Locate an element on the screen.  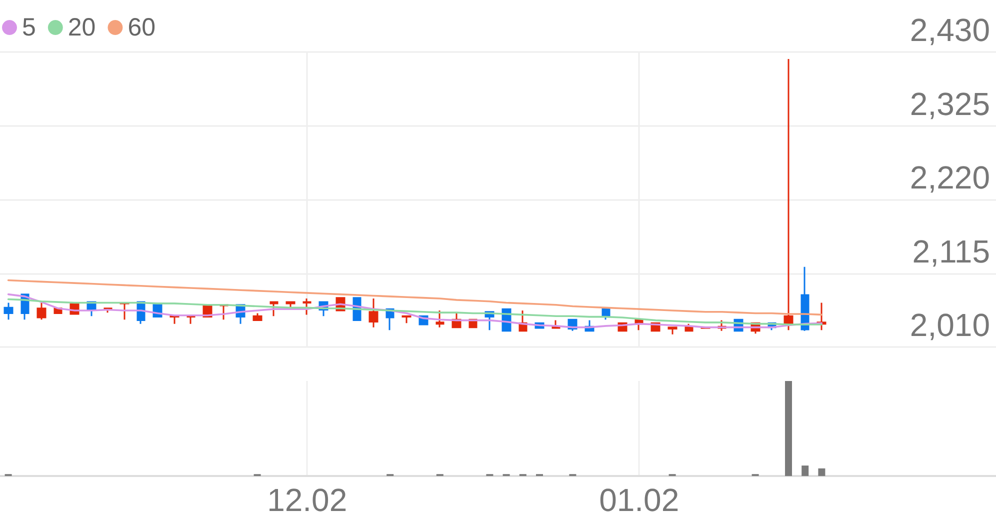
legend-label: 20 is located at coordinates (82, 28).